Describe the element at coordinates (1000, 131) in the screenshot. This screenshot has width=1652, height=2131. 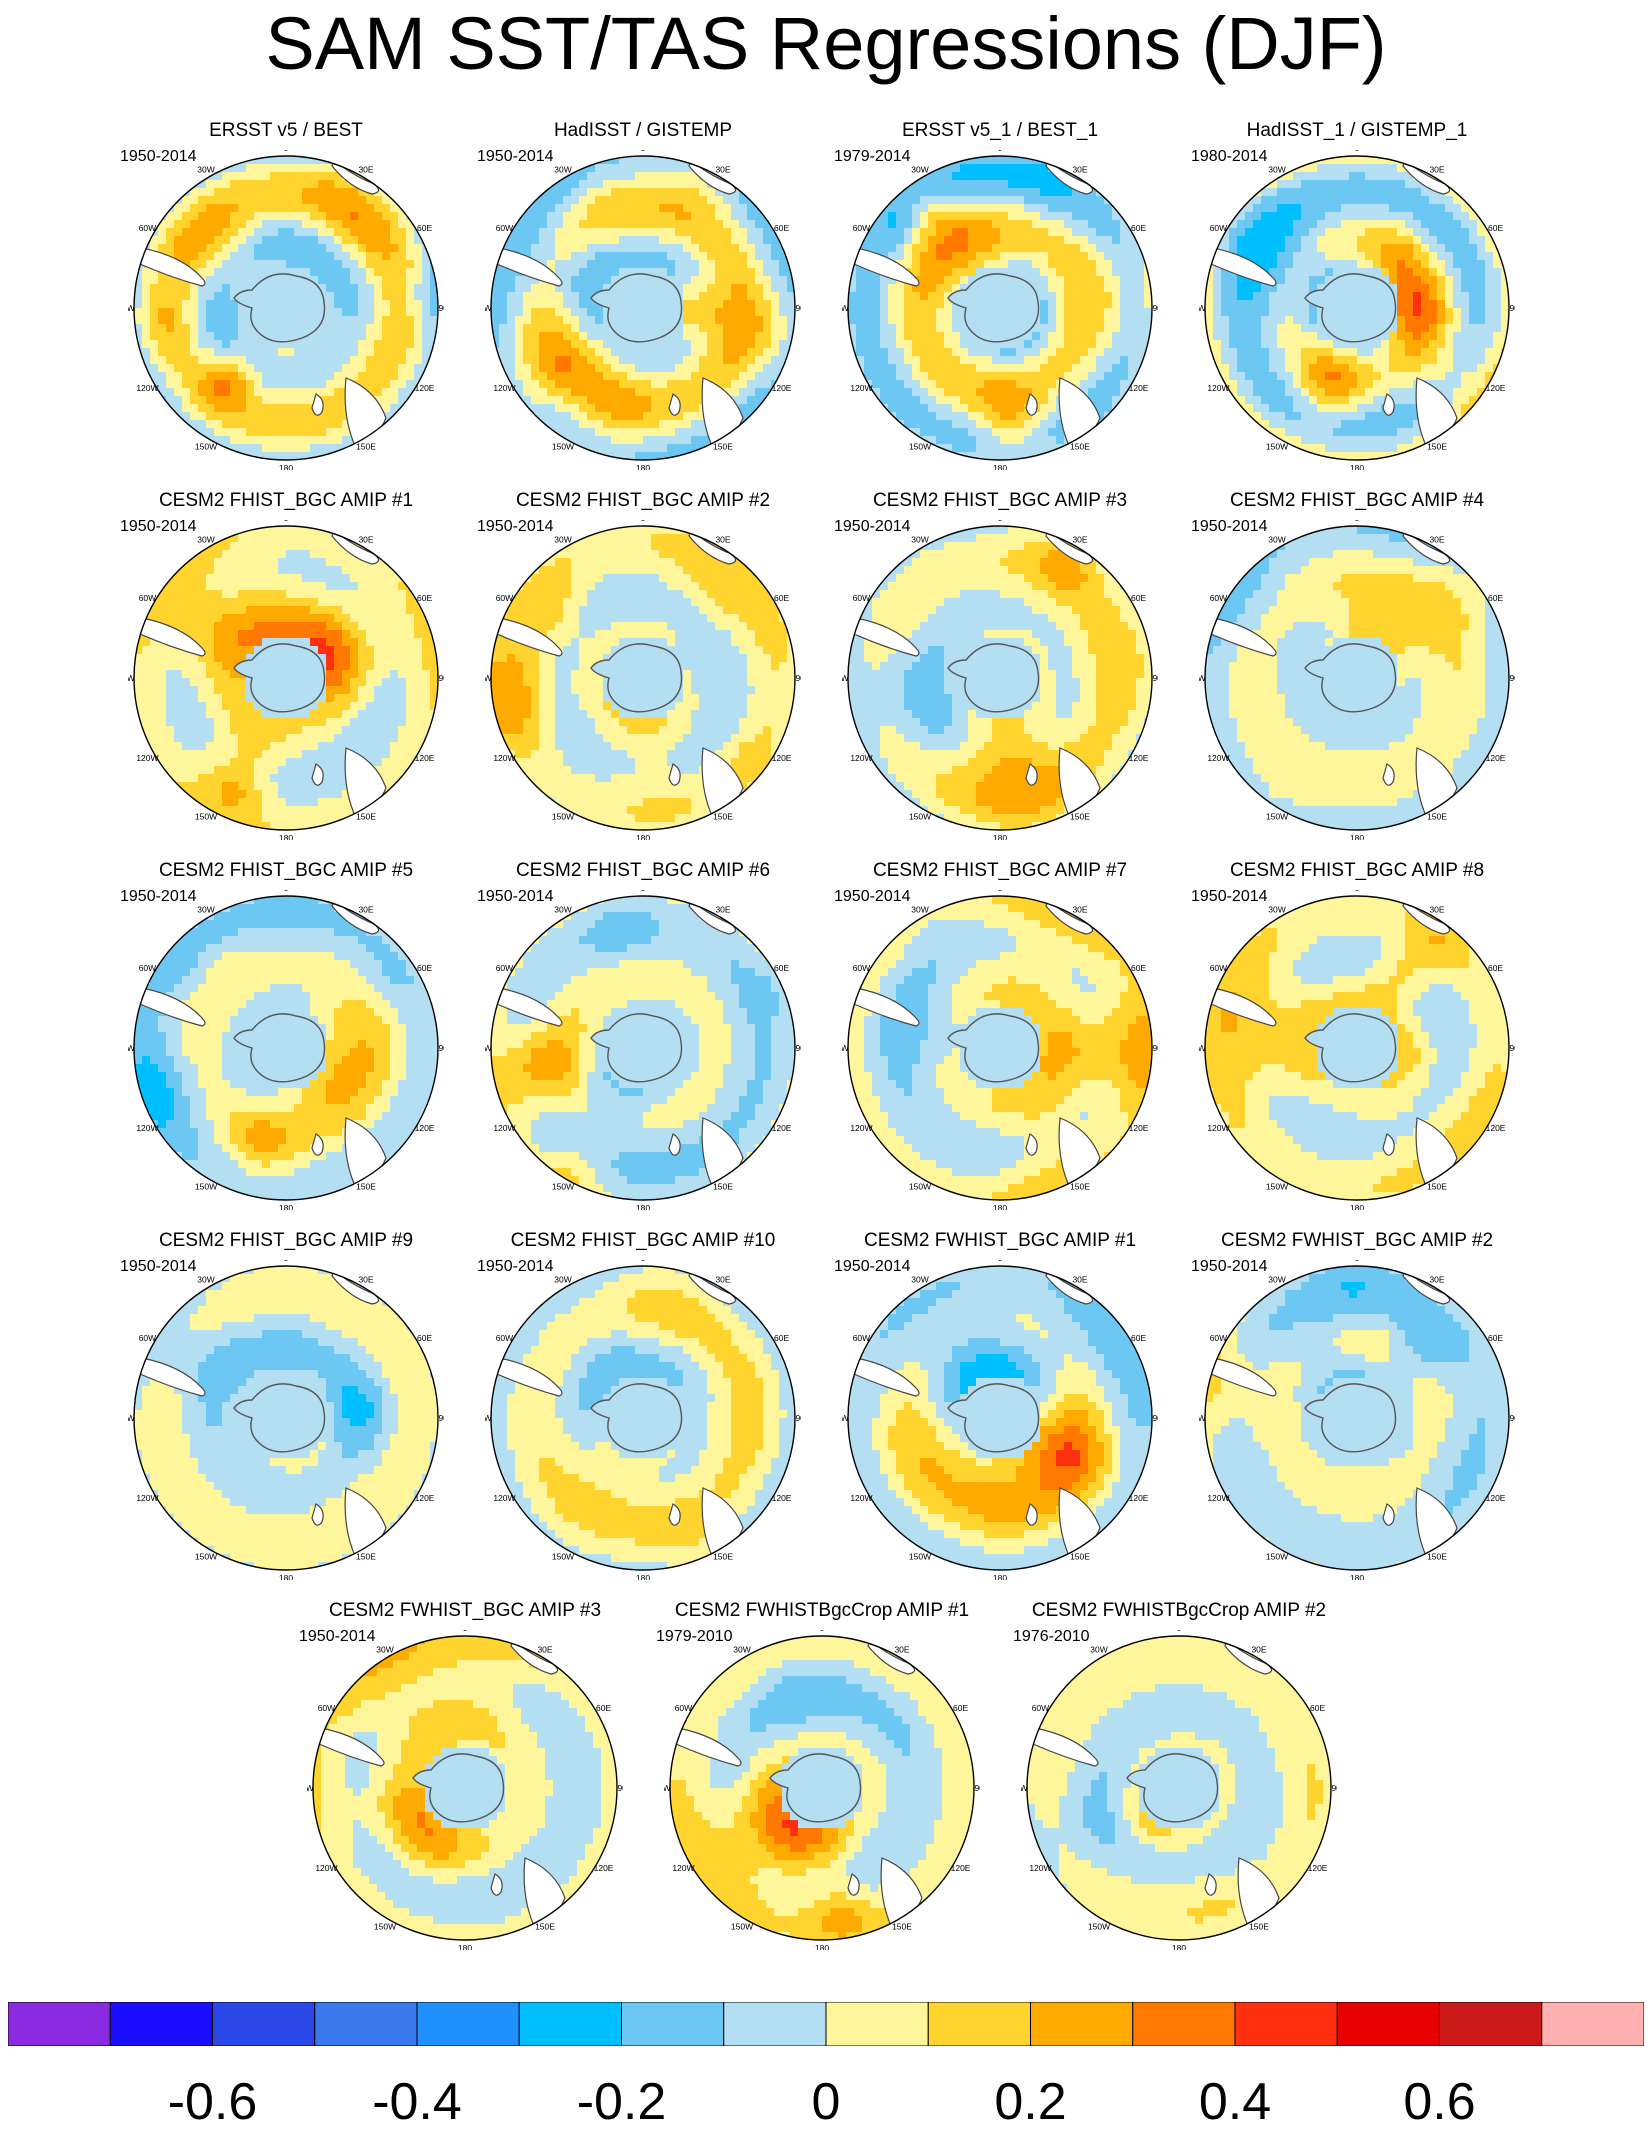
I see `panel-title: ERSST v5_1 / BEST_1` at that location.